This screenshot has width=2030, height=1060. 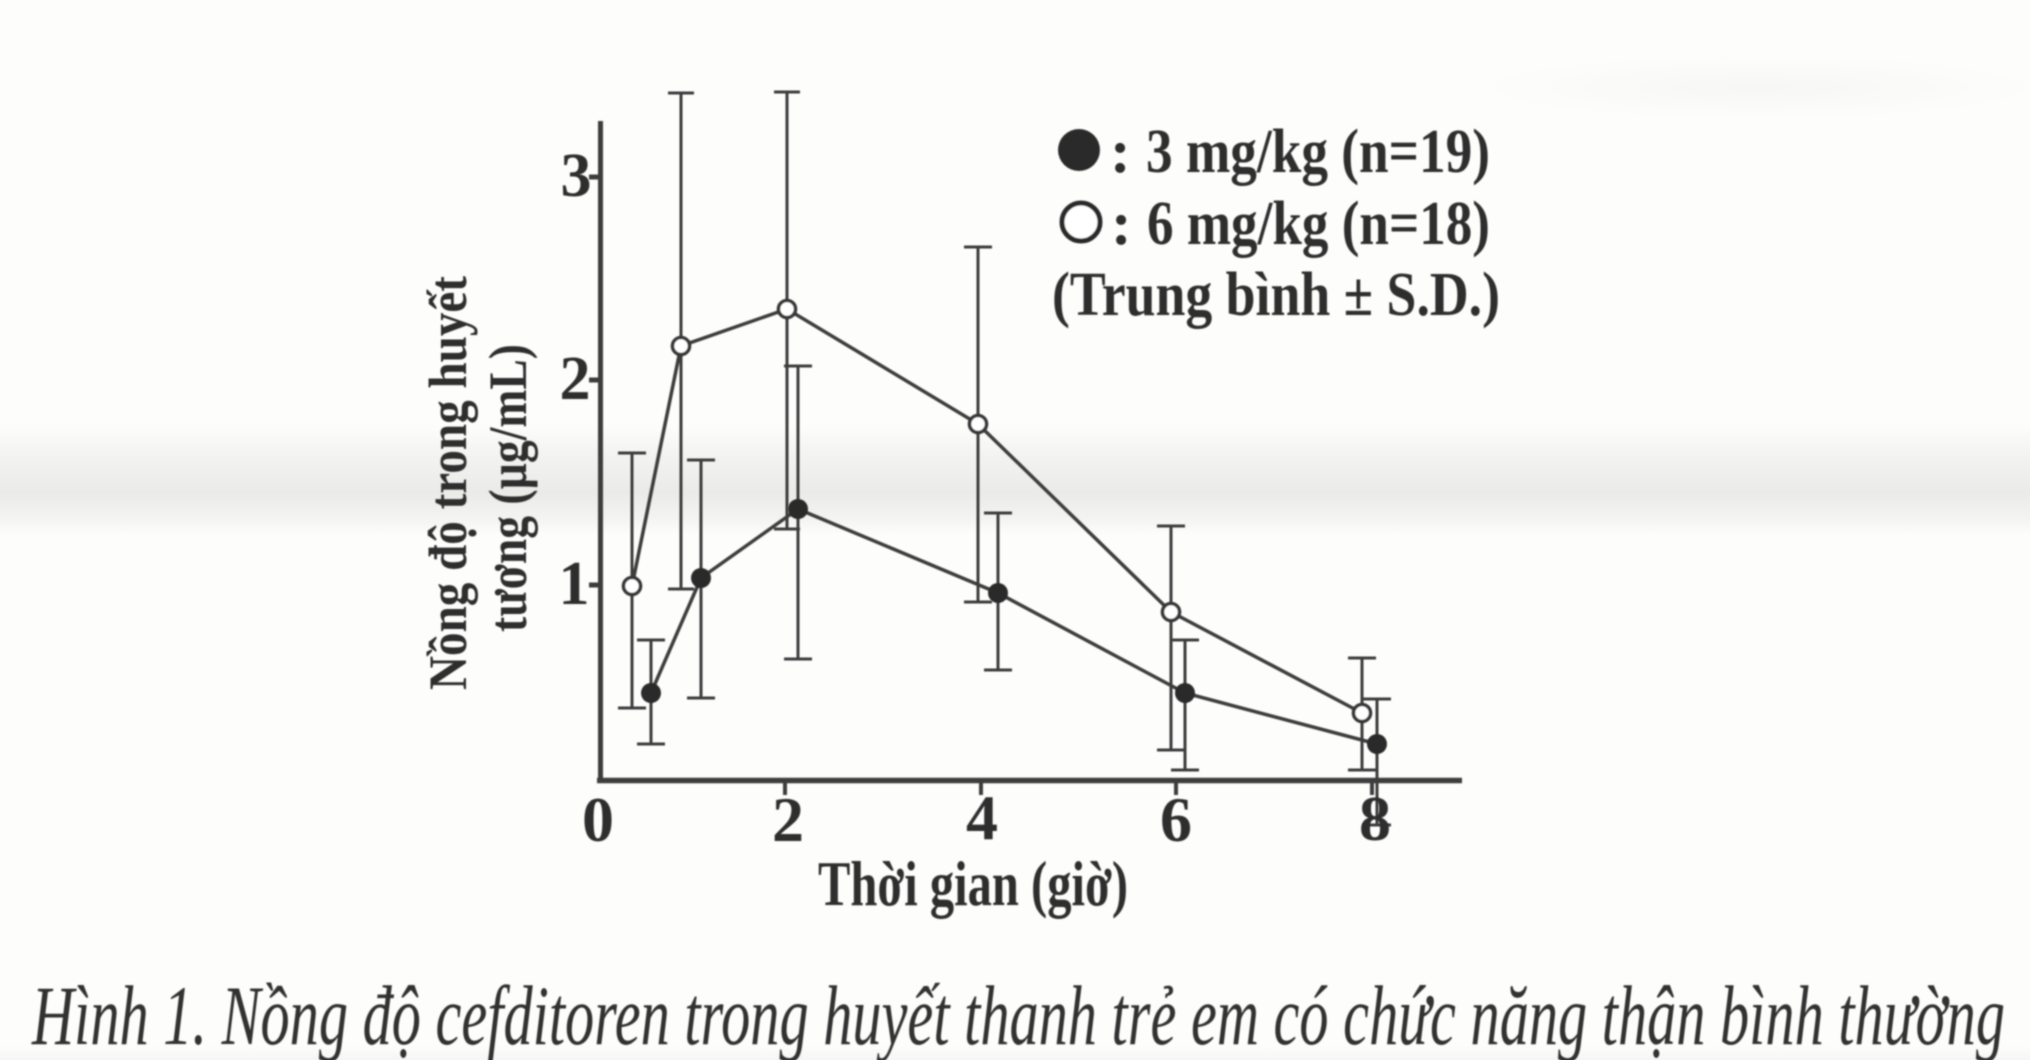 What do you see at coordinates (1375, 818) in the screenshot?
I see `svg-text: 8` at bounding box center [1375, 818].